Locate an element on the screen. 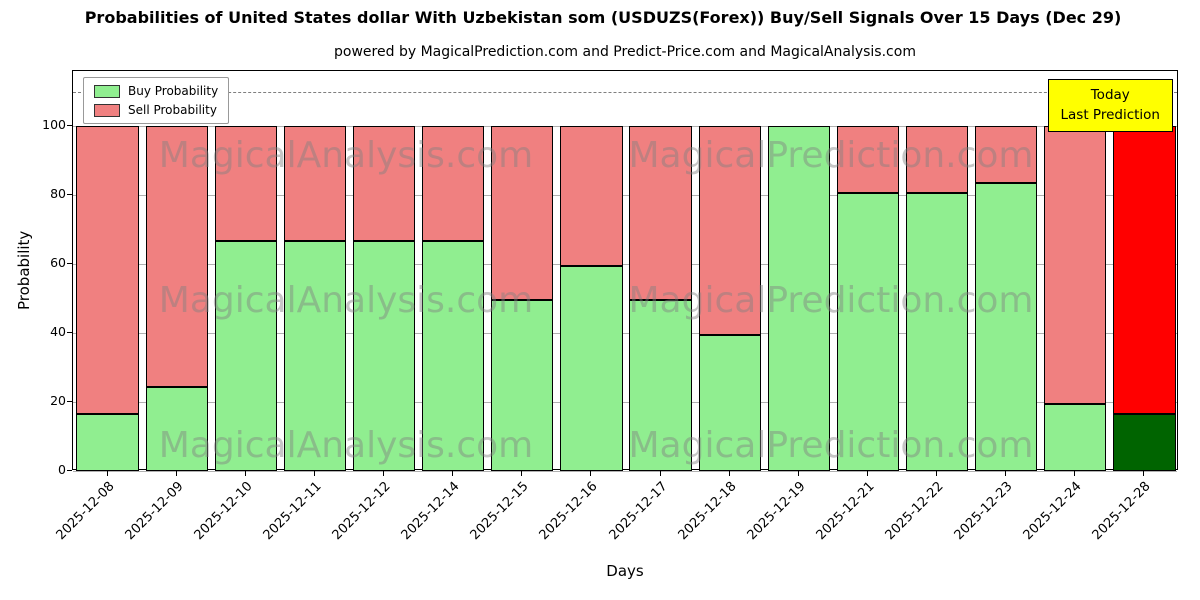  legend-swatch-sell is located at coordinates (107, 110).